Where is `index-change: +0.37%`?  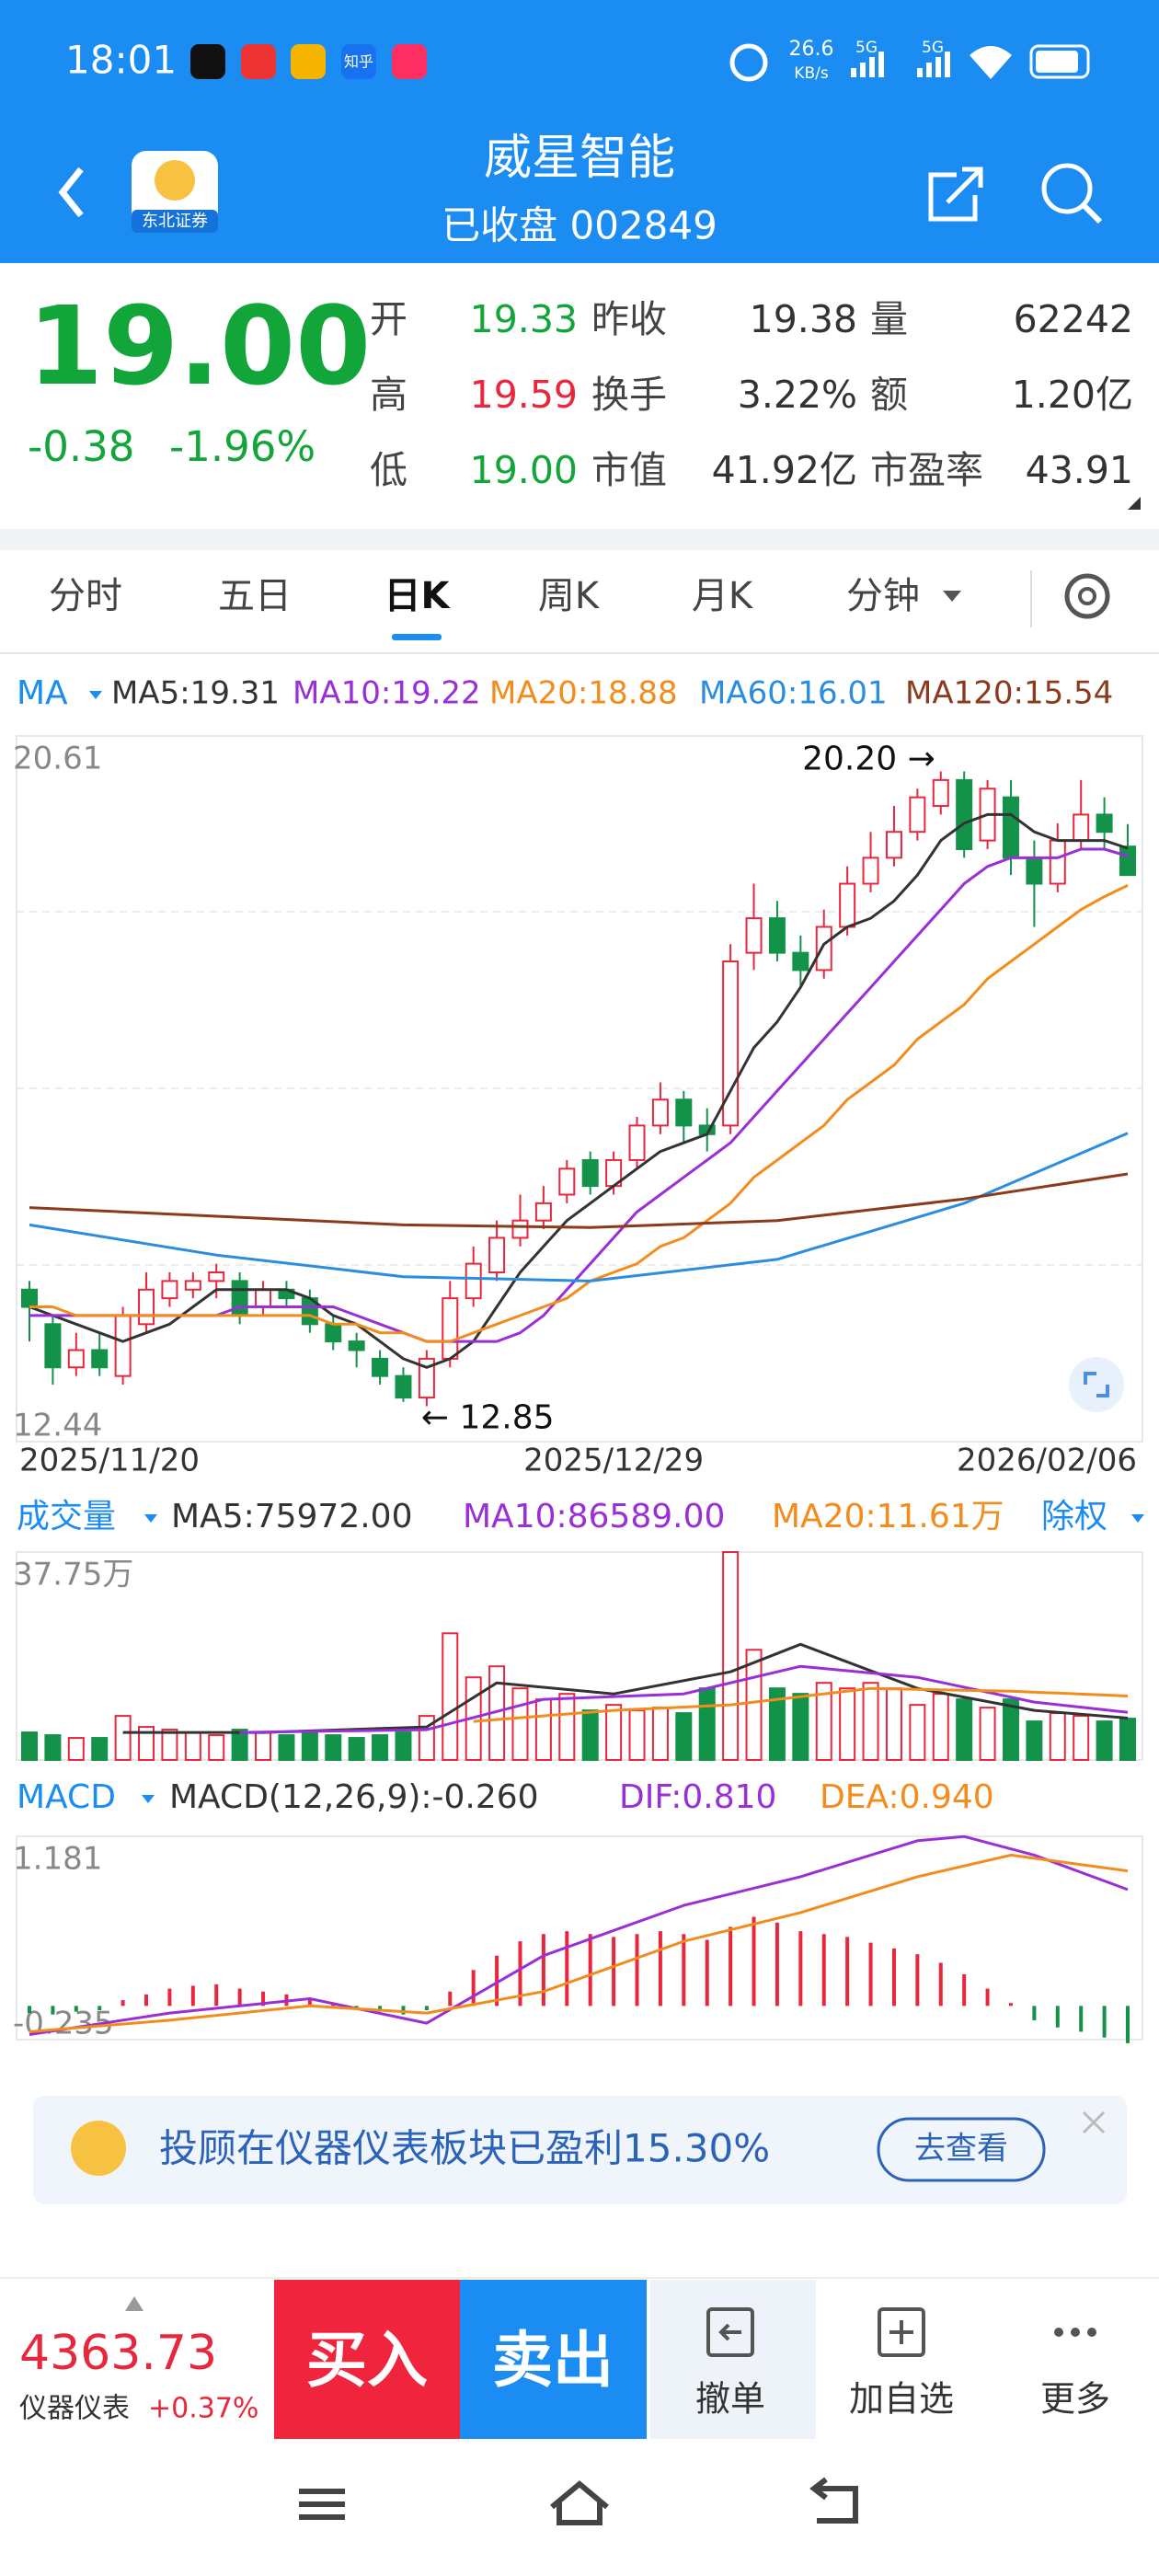 index-change: +0.37% is located at coordinates (203, 2409).